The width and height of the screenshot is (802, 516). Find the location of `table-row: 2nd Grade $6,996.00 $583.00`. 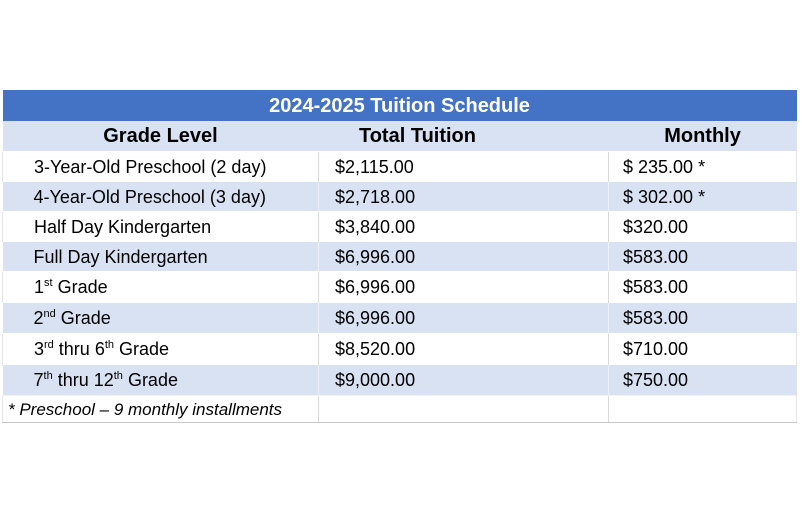

table-row: 2nd Grade $6,996.00 $583.00 is located at coordinates (399, 318).